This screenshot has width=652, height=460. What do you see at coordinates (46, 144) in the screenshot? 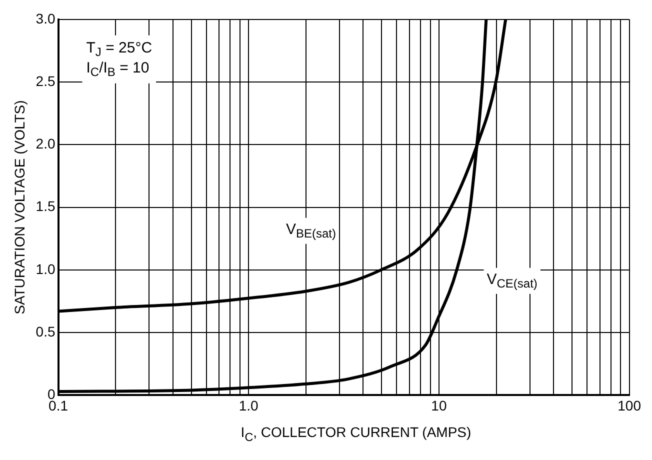
I see `y-tick-label: 2.0` at bounding box center [46, 144].